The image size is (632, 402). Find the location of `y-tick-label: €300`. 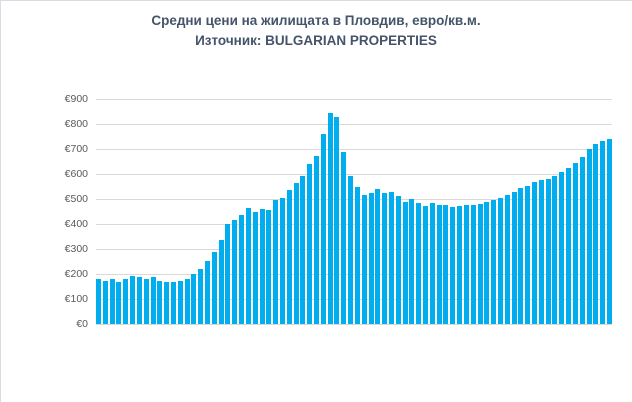

y-tick-label: €300 is located at coordinates (76, 249).